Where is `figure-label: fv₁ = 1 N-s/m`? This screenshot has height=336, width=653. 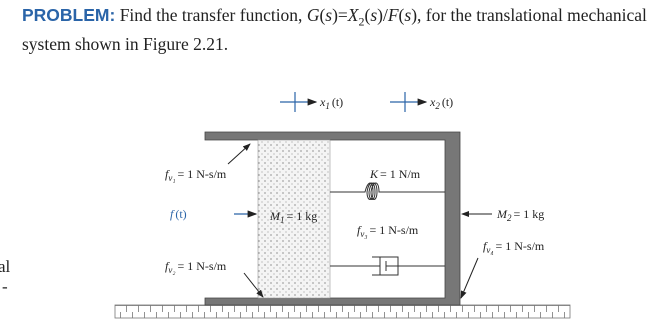
figure-label: fv₁ = 1 N-s/m is located at coordinates (196, 175).